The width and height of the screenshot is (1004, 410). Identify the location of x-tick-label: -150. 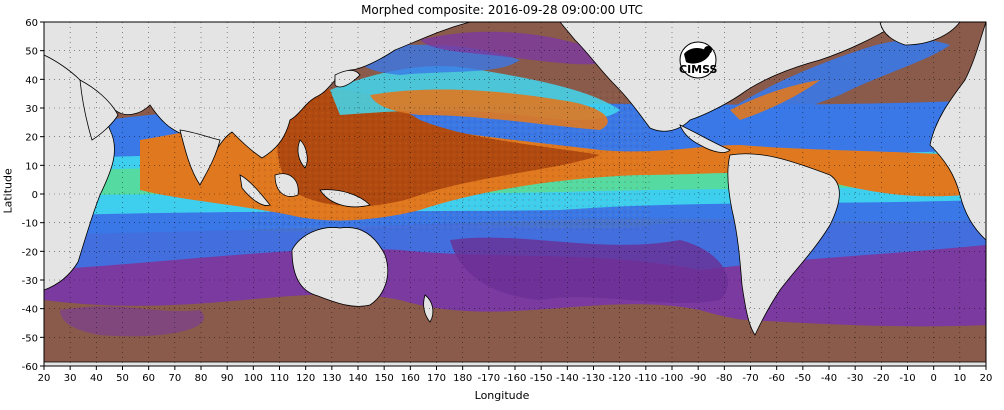
(541, 378).